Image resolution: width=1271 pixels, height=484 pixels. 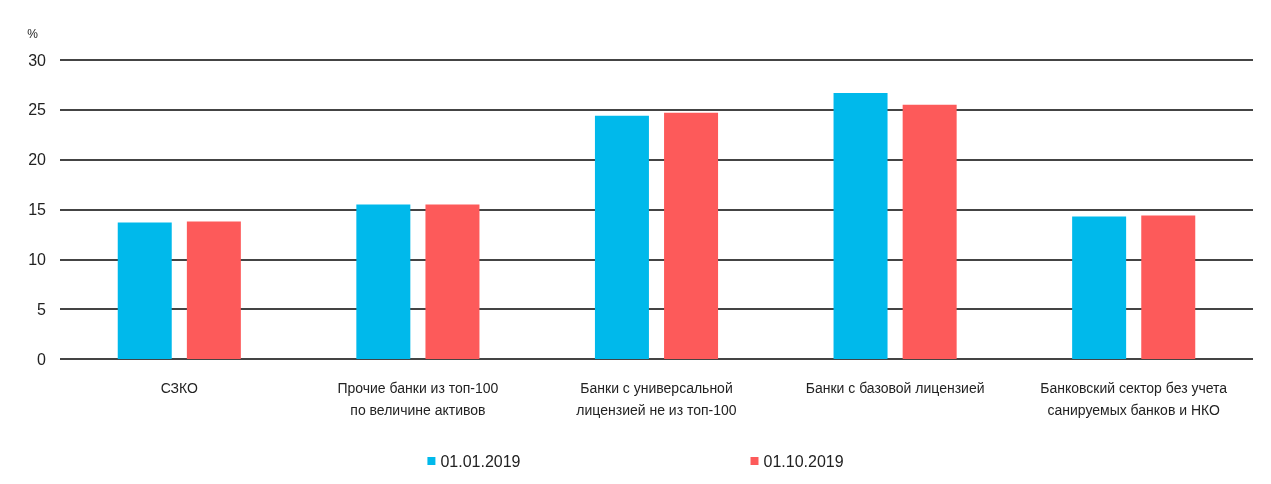 I want to click on y-tick-label: 20, so click(x=37, y=160).